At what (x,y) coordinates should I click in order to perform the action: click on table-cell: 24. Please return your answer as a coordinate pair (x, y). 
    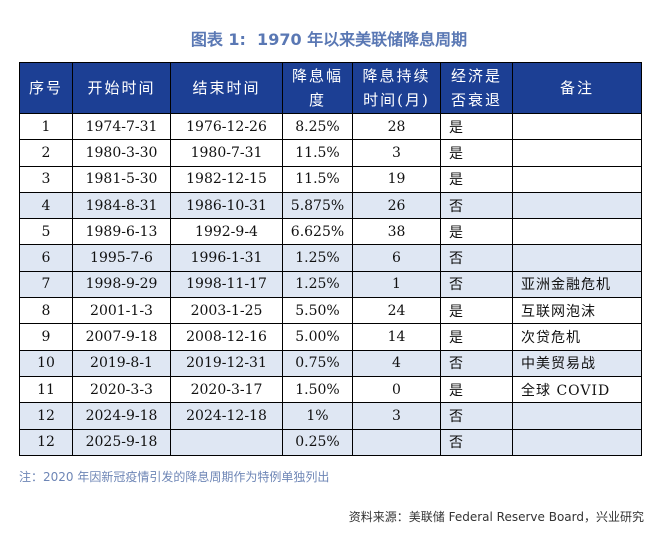
    Looking at the image, I should click on (396, 311).